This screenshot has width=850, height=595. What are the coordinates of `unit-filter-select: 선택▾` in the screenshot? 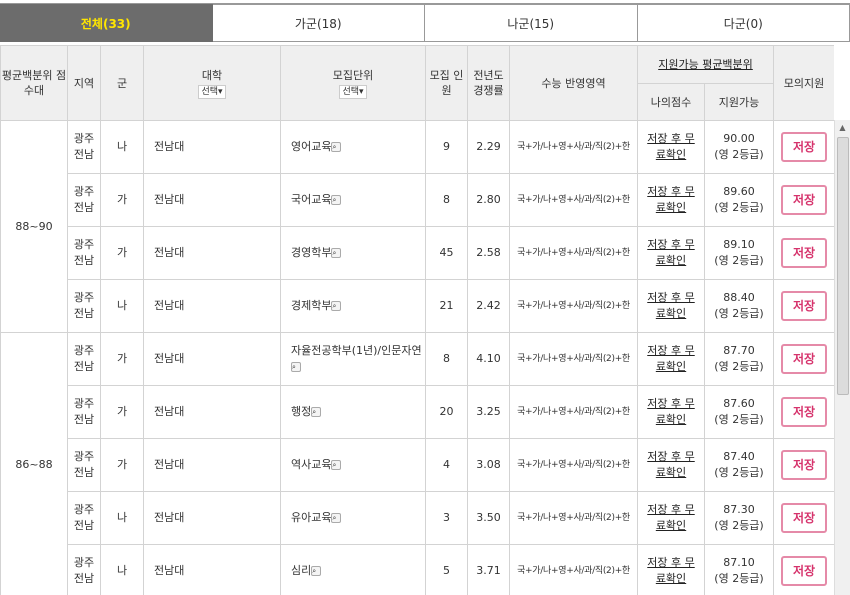 It's located at (353, 91).